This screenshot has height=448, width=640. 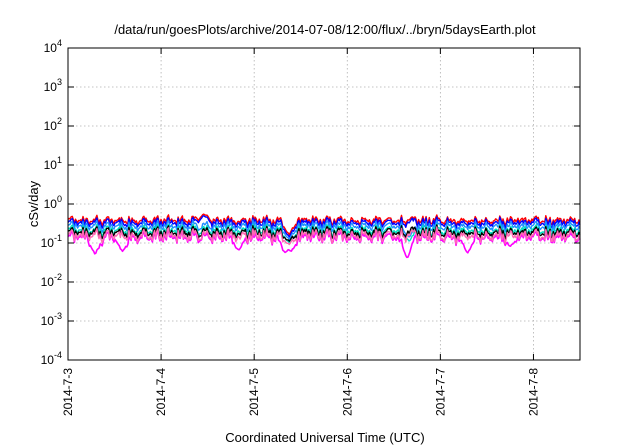 What do you see at coordinates (254, 392) in the screenshot?
I see `x-tick-label: 2014-7-5` at bounding box center [254, 392].